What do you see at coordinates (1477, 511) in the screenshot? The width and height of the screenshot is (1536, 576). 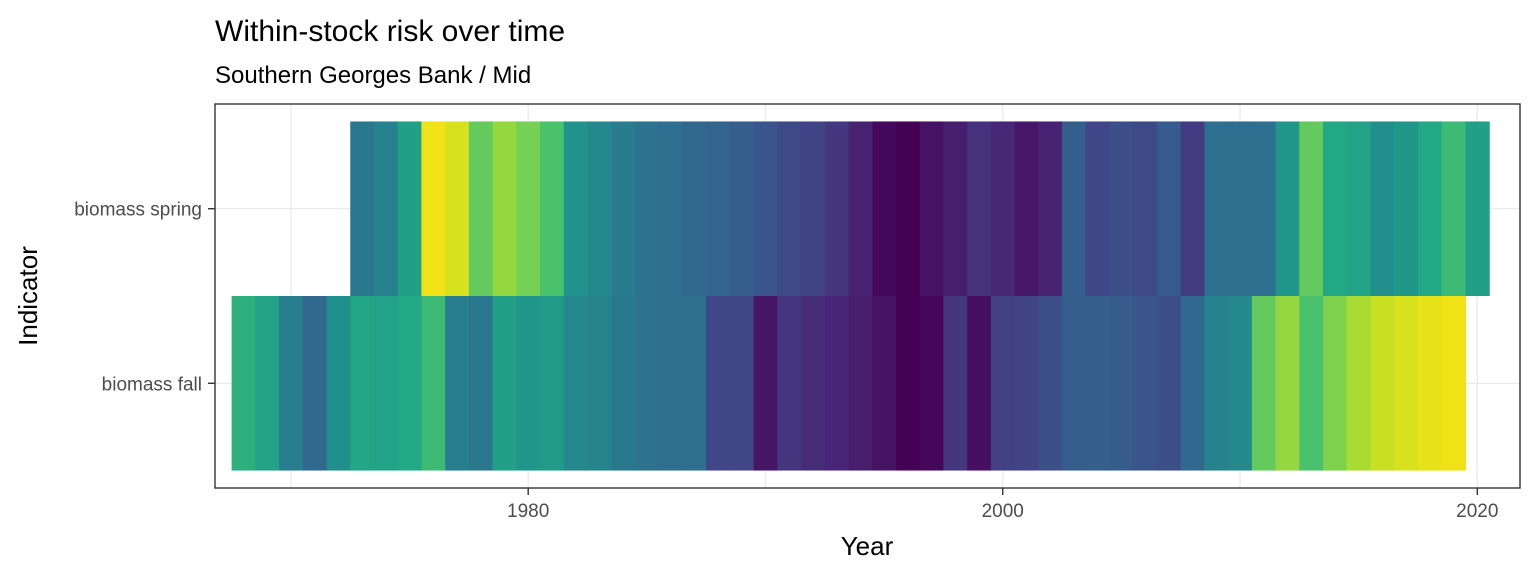 I see `x-tick-label: 2020` at bounding box center [1477, 511].